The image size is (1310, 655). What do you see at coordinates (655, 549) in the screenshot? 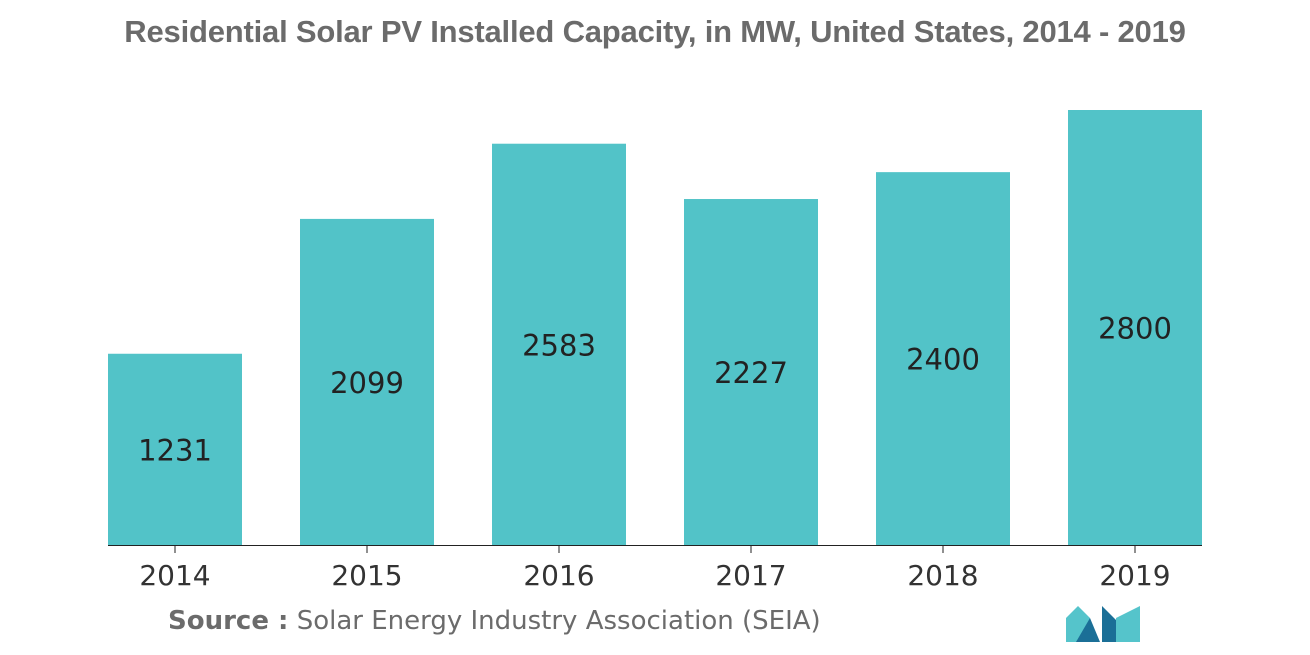
I see `x-tick-group` at bounding box center [655, 549].